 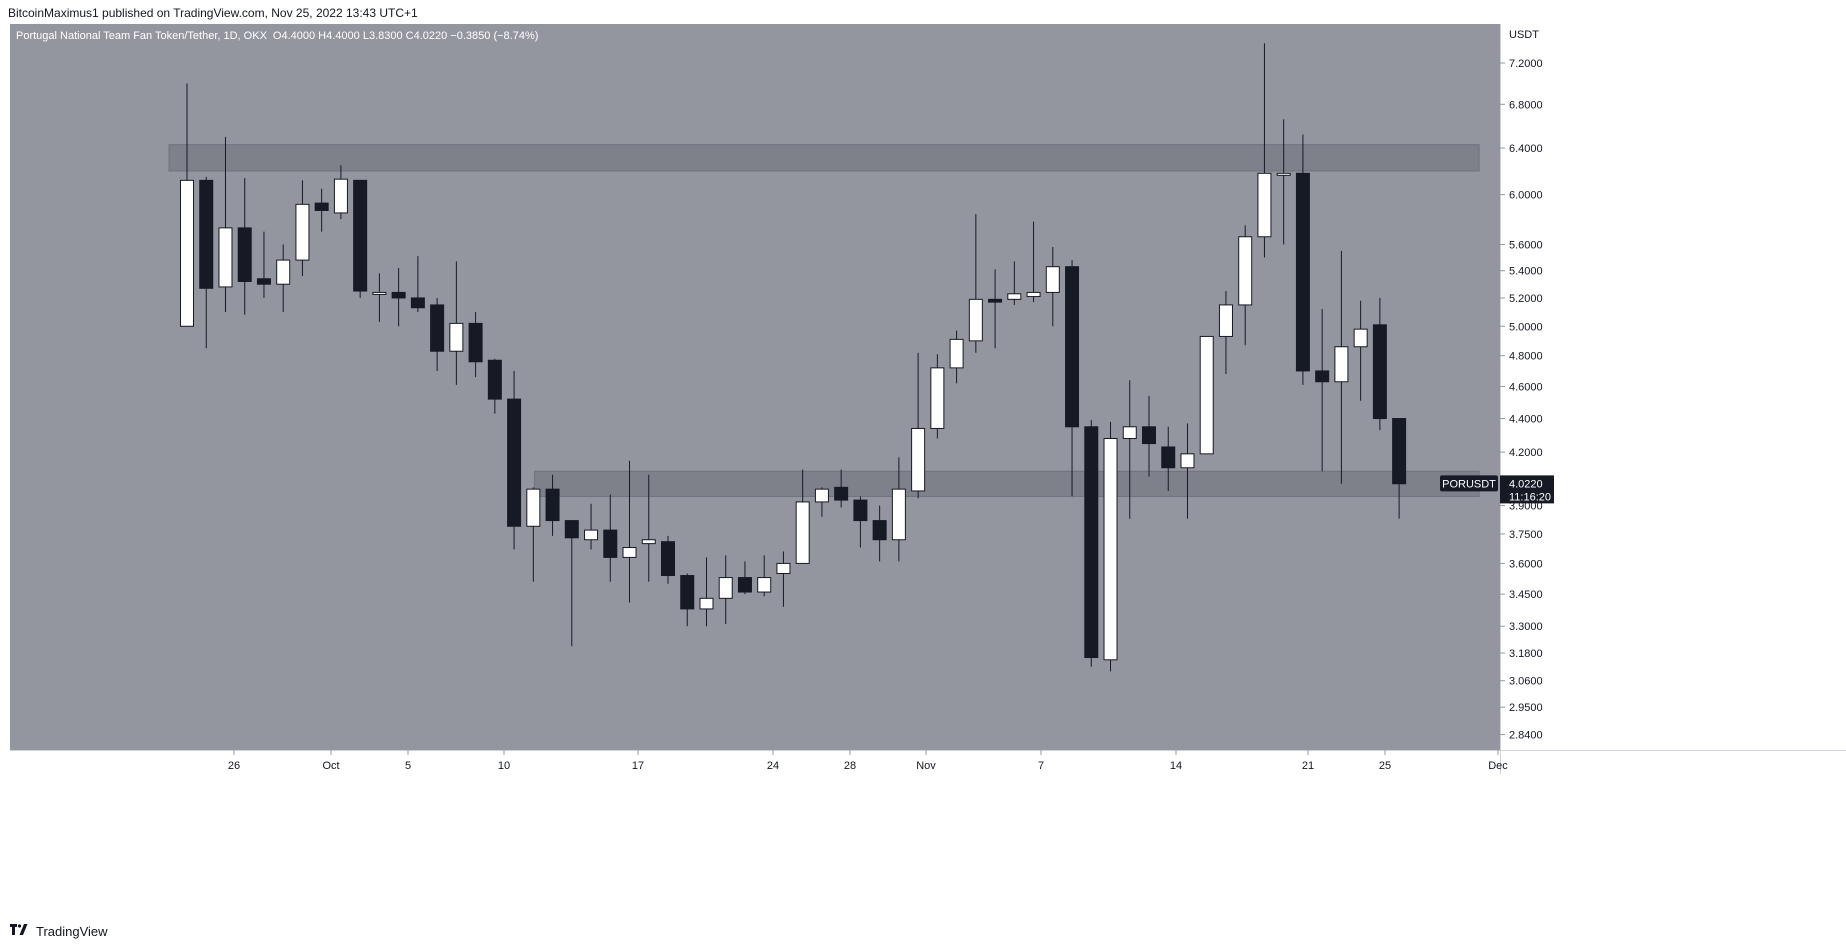 What do you see at coordinates (1007, 483) in the screenshot?
I see `support-zone` at bounding box center [1007, 483].